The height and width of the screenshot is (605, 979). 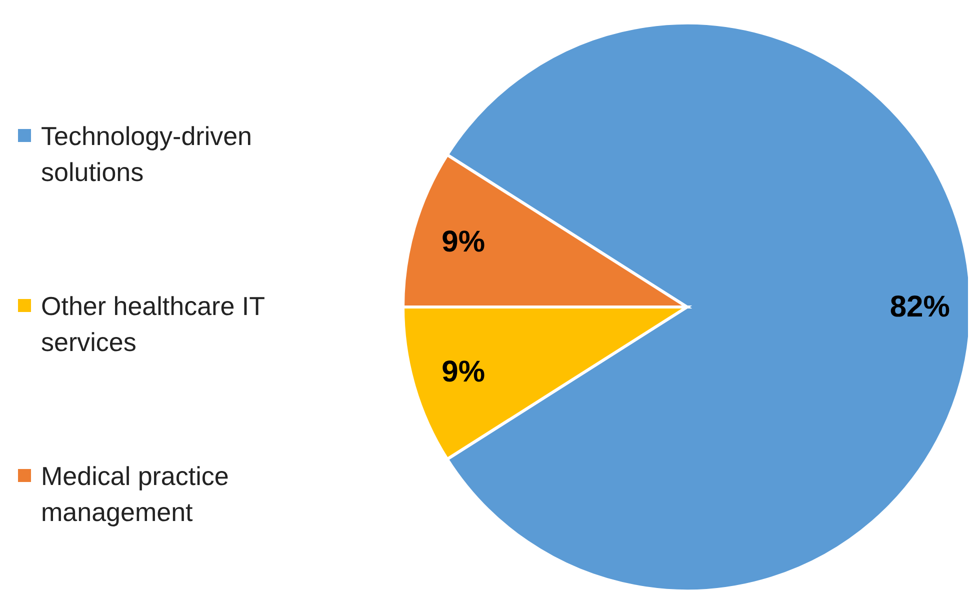 What do you see at coordinates (153, 324) in the screenshot?
I see `legend-label: Other healthcare IT services` at bounding box center [153, 324].